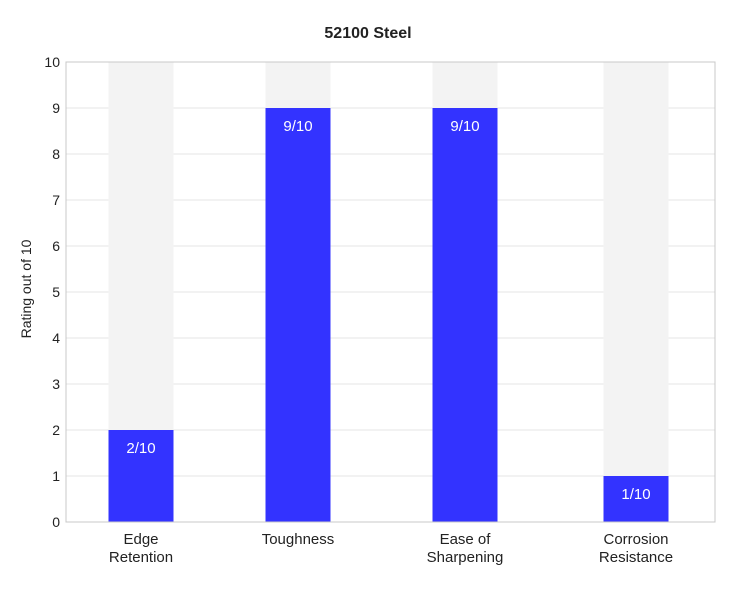  Describe the element at coordinates (56, 200) in the screenshot. I see `y-tick-label: 7` at that location.